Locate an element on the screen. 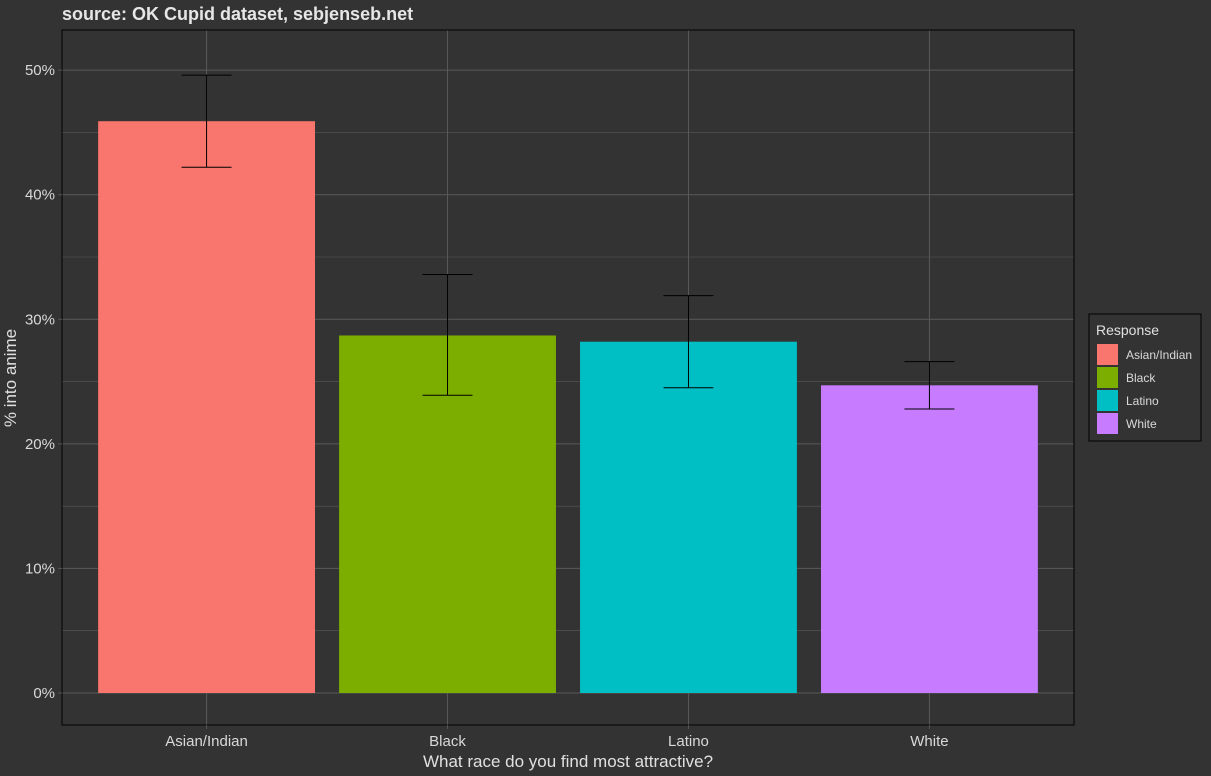 The height and width of the screenshot is (776, 1211). bar-latino is located at coordinates (688, 517).